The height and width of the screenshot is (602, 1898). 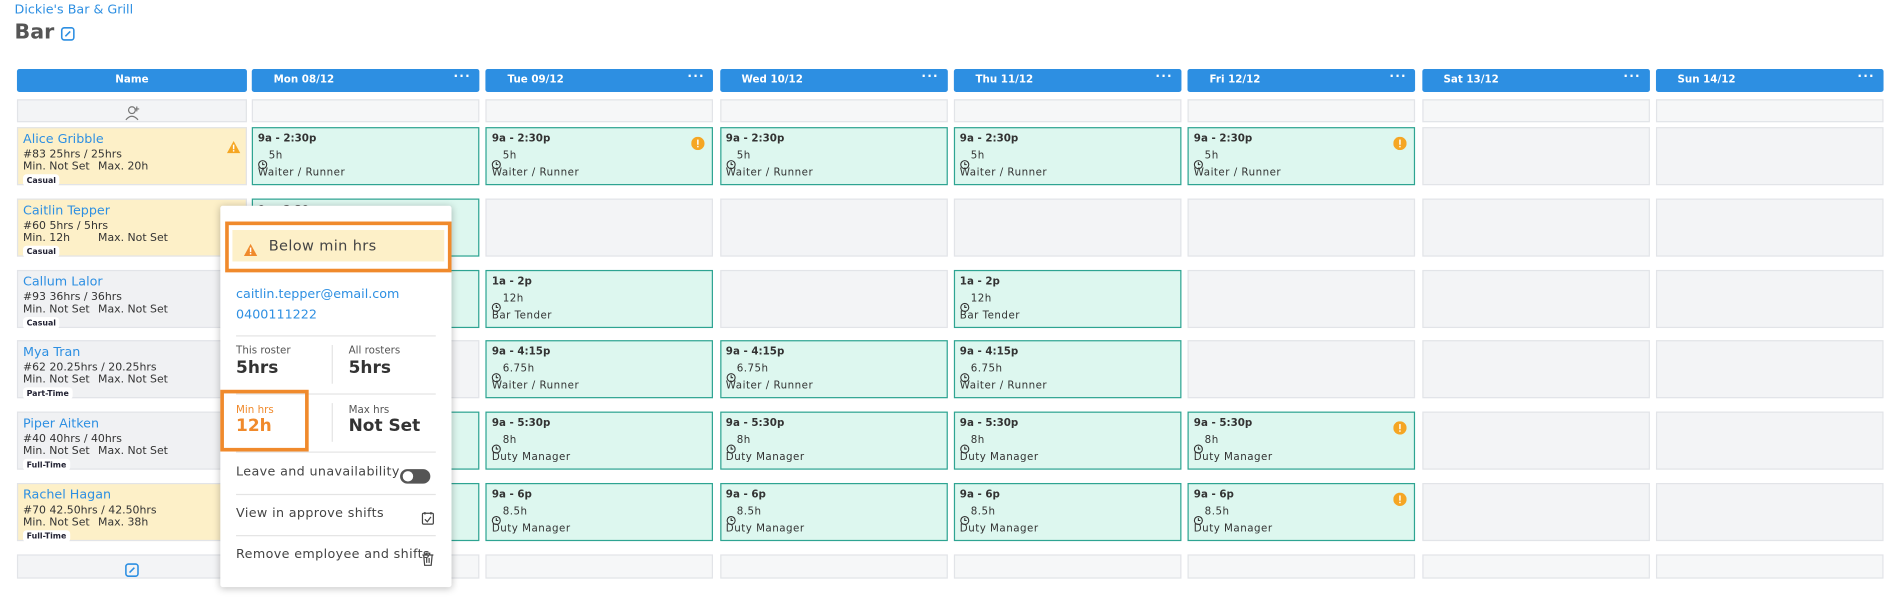 I want to click on alert-icon-svg, so click(x=1400, y=499).